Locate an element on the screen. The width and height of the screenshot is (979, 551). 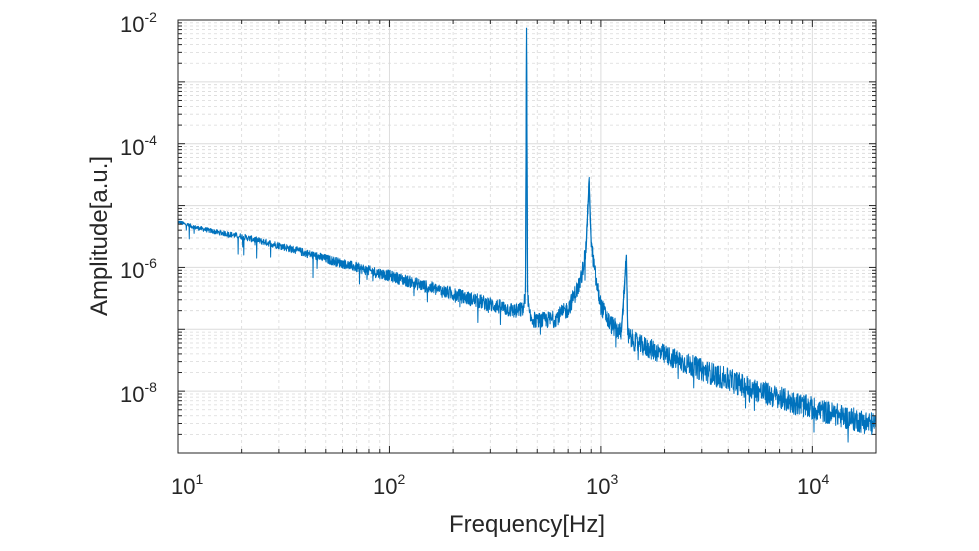
x-tick-label-4: 10⁴ is located at coordinates (813, 485).